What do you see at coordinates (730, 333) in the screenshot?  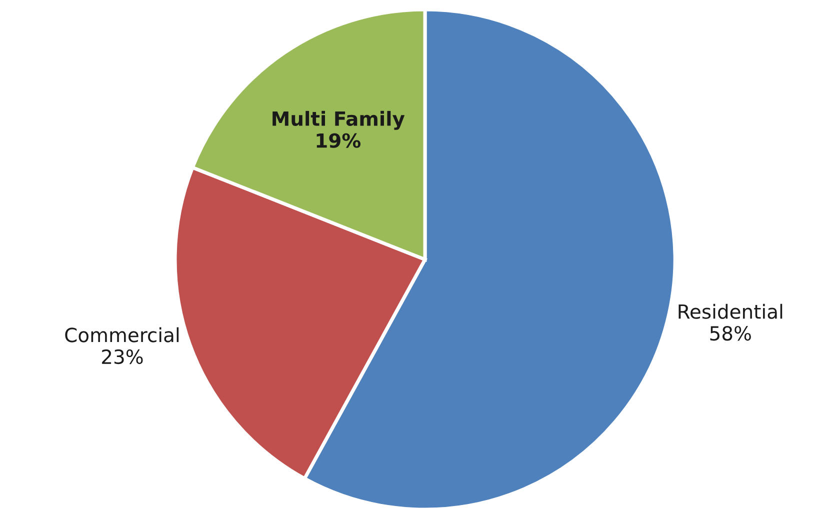 I see `data-label: 58%` at bounding box center [730, 333].